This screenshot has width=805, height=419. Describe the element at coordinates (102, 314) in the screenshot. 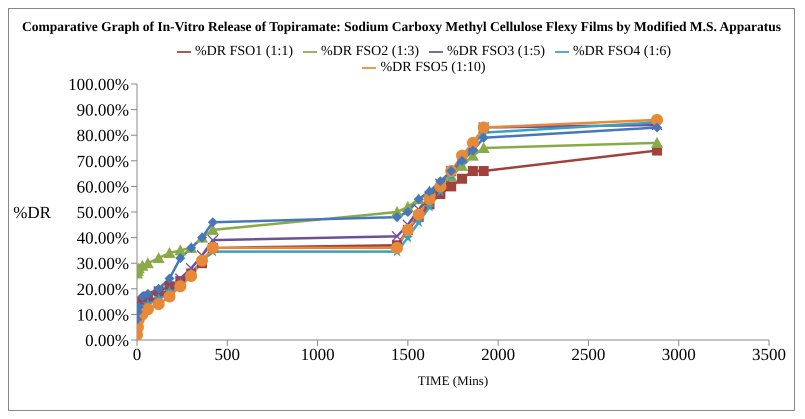

I see `y-tick-label: 10.00%` at that location.